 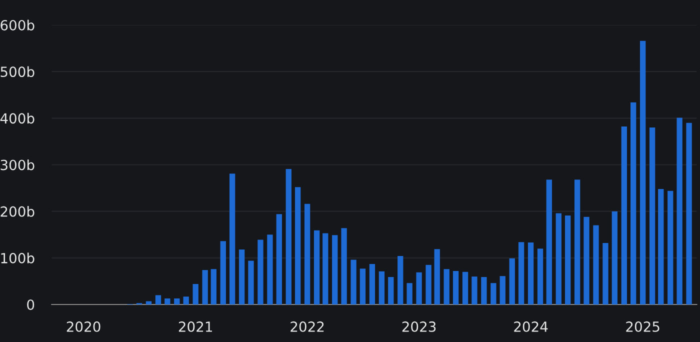 What do you see at coordinates (419, 326) in the screenshot?
I see `x-tick-label: 2023` at bounding box center [419, 326].